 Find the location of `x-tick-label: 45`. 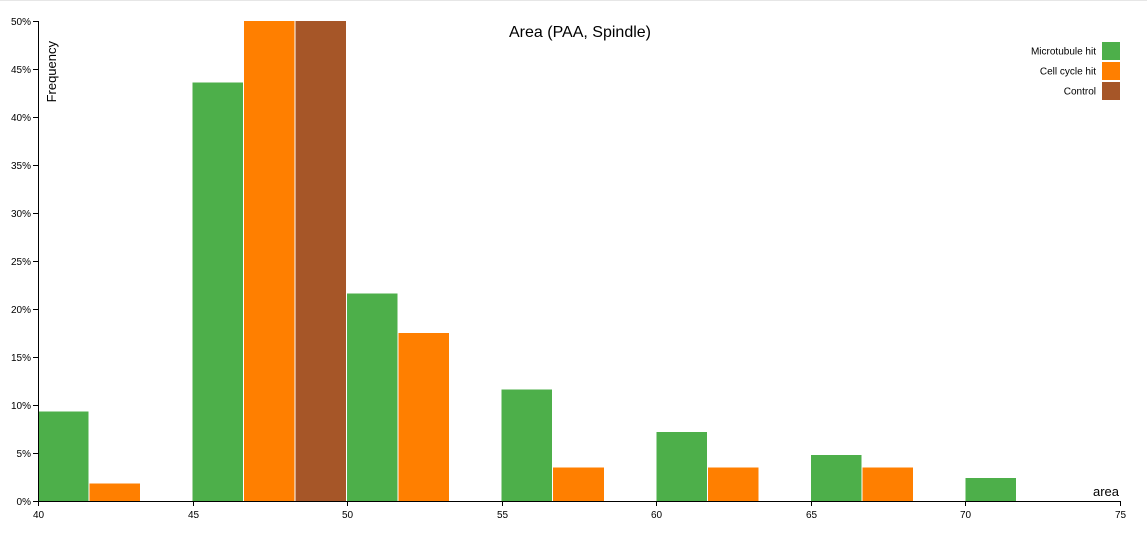

x-tick-label: 45 is located at coordinates (194, 515).